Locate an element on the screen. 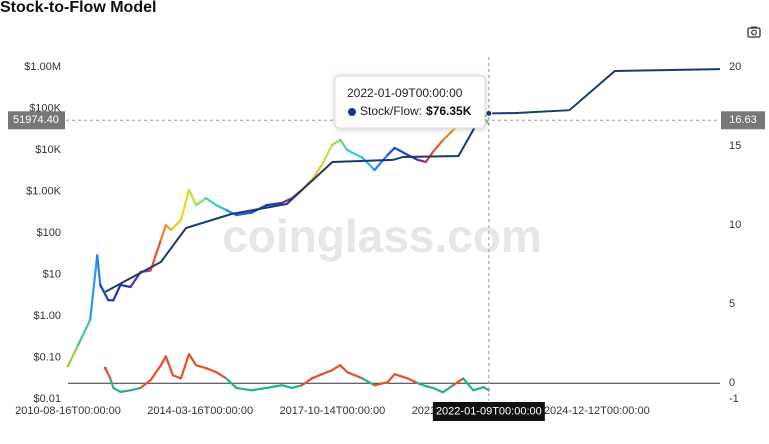  chart-title: Stock-to-Flow Model is located at coordinates (78, 8).